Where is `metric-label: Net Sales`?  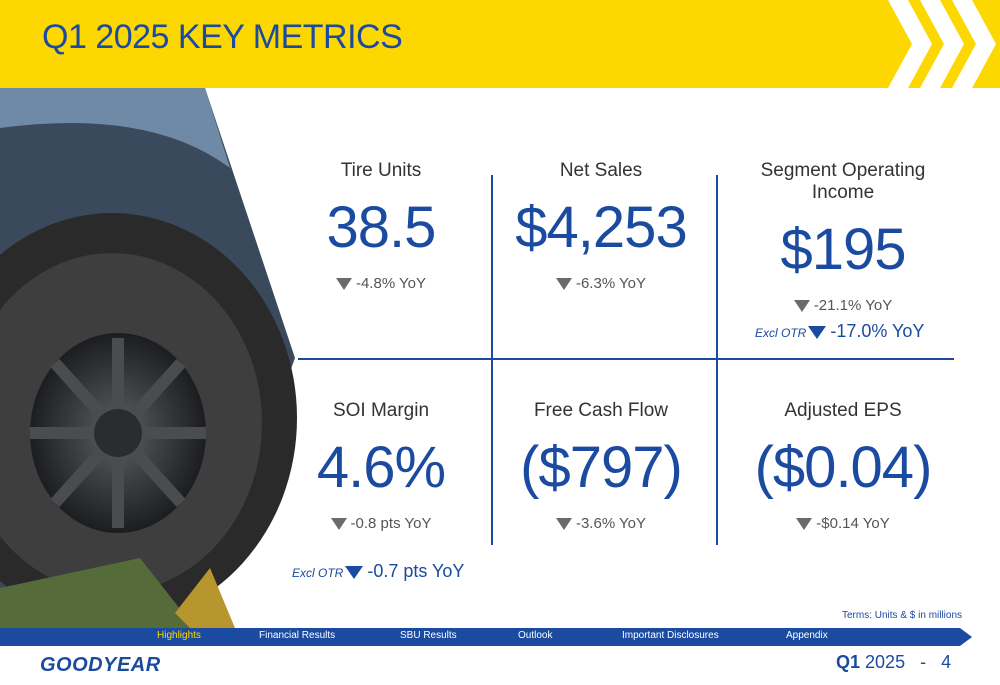 metric-label: Net Sales is located at coordinates (601, 170).